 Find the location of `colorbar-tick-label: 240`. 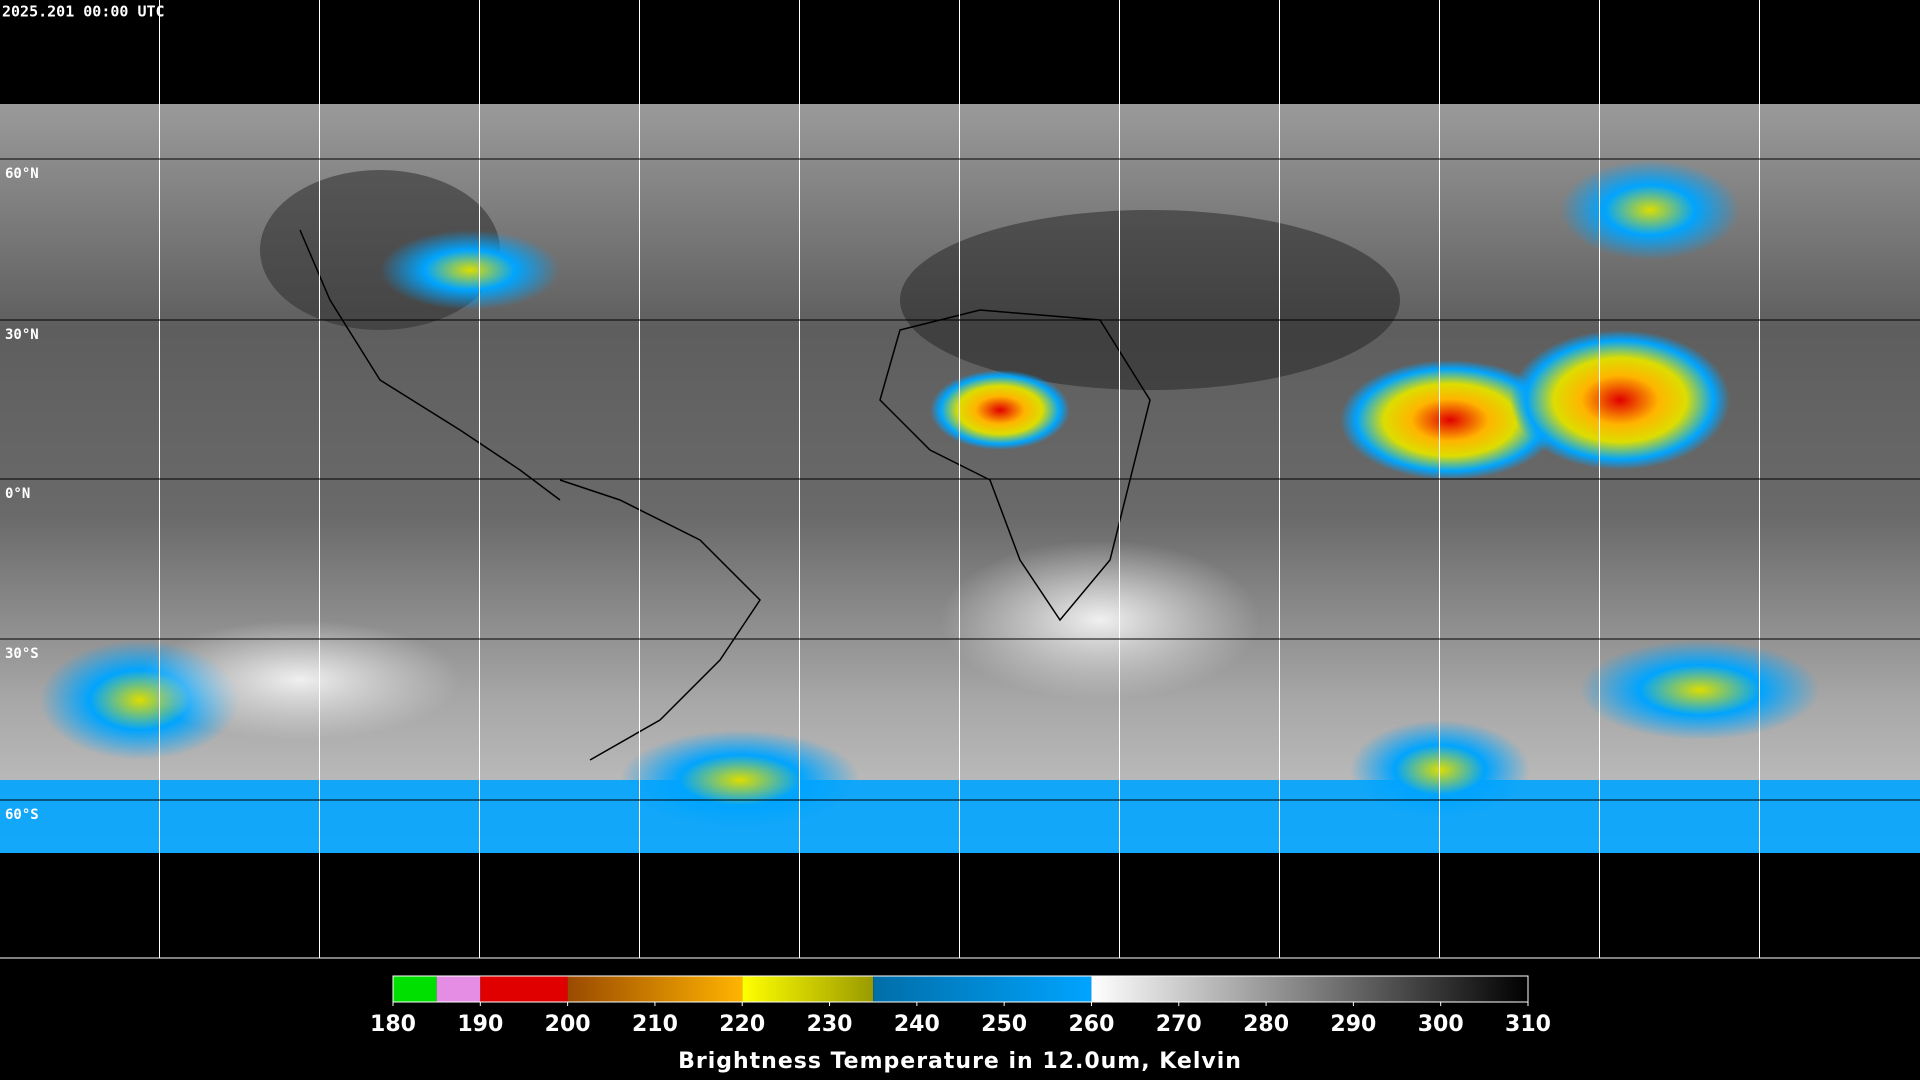

colorbar-tick-label: 240 is located at coordinates (917, 1024).